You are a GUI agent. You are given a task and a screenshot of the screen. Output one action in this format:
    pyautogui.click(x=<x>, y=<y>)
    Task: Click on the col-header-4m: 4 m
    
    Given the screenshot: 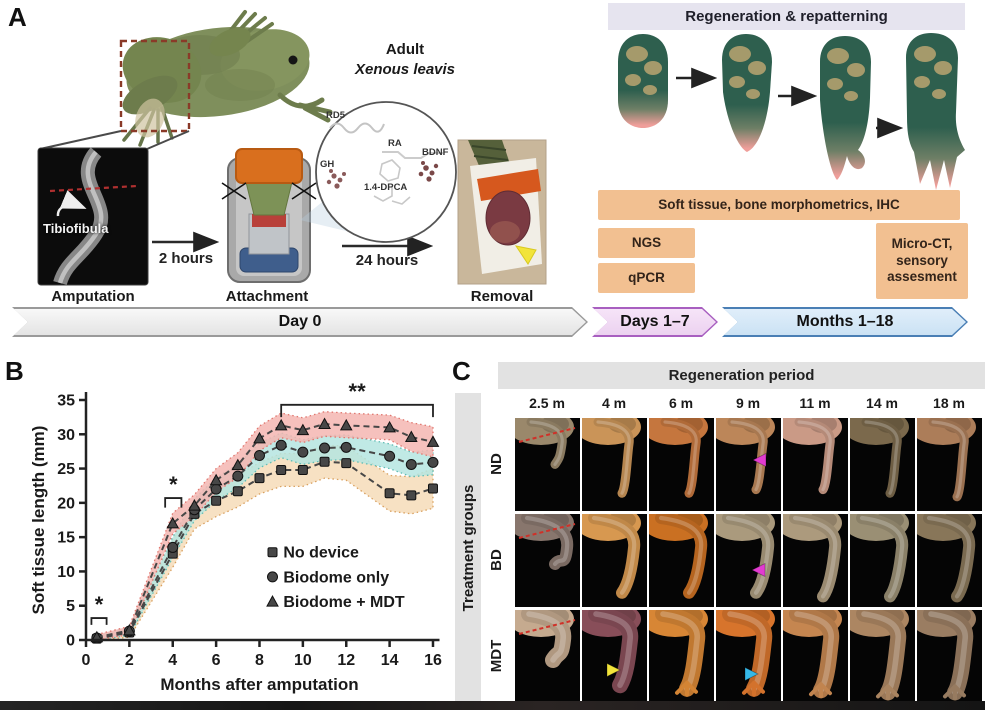 What is the action you would take?
    pyautogui.click(x=614, y=403)
    